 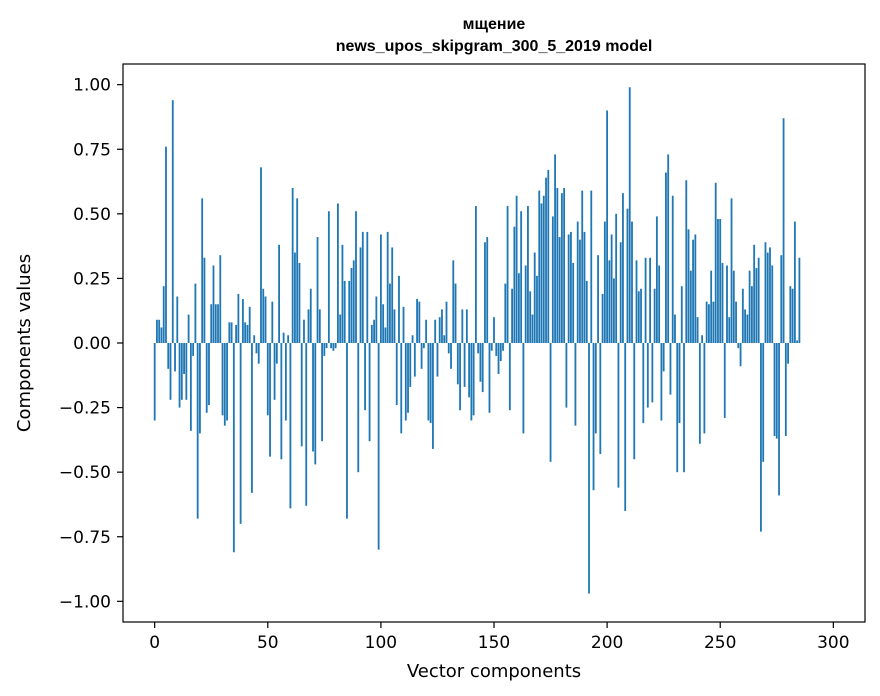 What do you see at coordinates (92, 279) in the screenshot?
I see `y-tick-label: 0.25` at bounding box center [92, 279].